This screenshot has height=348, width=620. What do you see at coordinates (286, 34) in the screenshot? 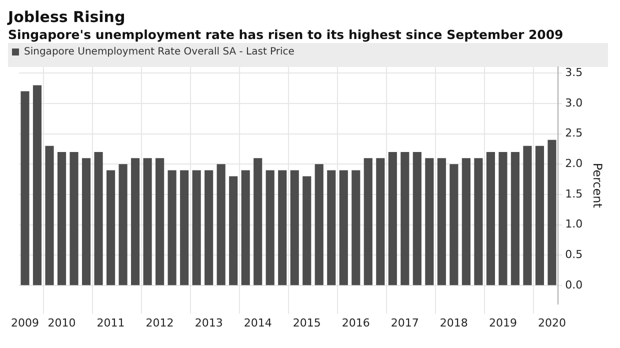
I see `chart-subtitle: Singapore's unemployment rate has risen to its highest since September 2009` at bounding box center [286, 34].